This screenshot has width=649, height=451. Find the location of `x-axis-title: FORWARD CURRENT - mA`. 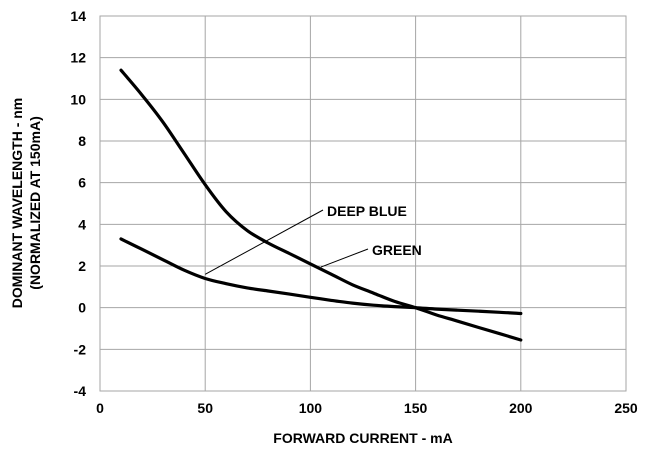

x-axis-title: FORWARD CURRENT - mA is located at coordinates (362, 438).